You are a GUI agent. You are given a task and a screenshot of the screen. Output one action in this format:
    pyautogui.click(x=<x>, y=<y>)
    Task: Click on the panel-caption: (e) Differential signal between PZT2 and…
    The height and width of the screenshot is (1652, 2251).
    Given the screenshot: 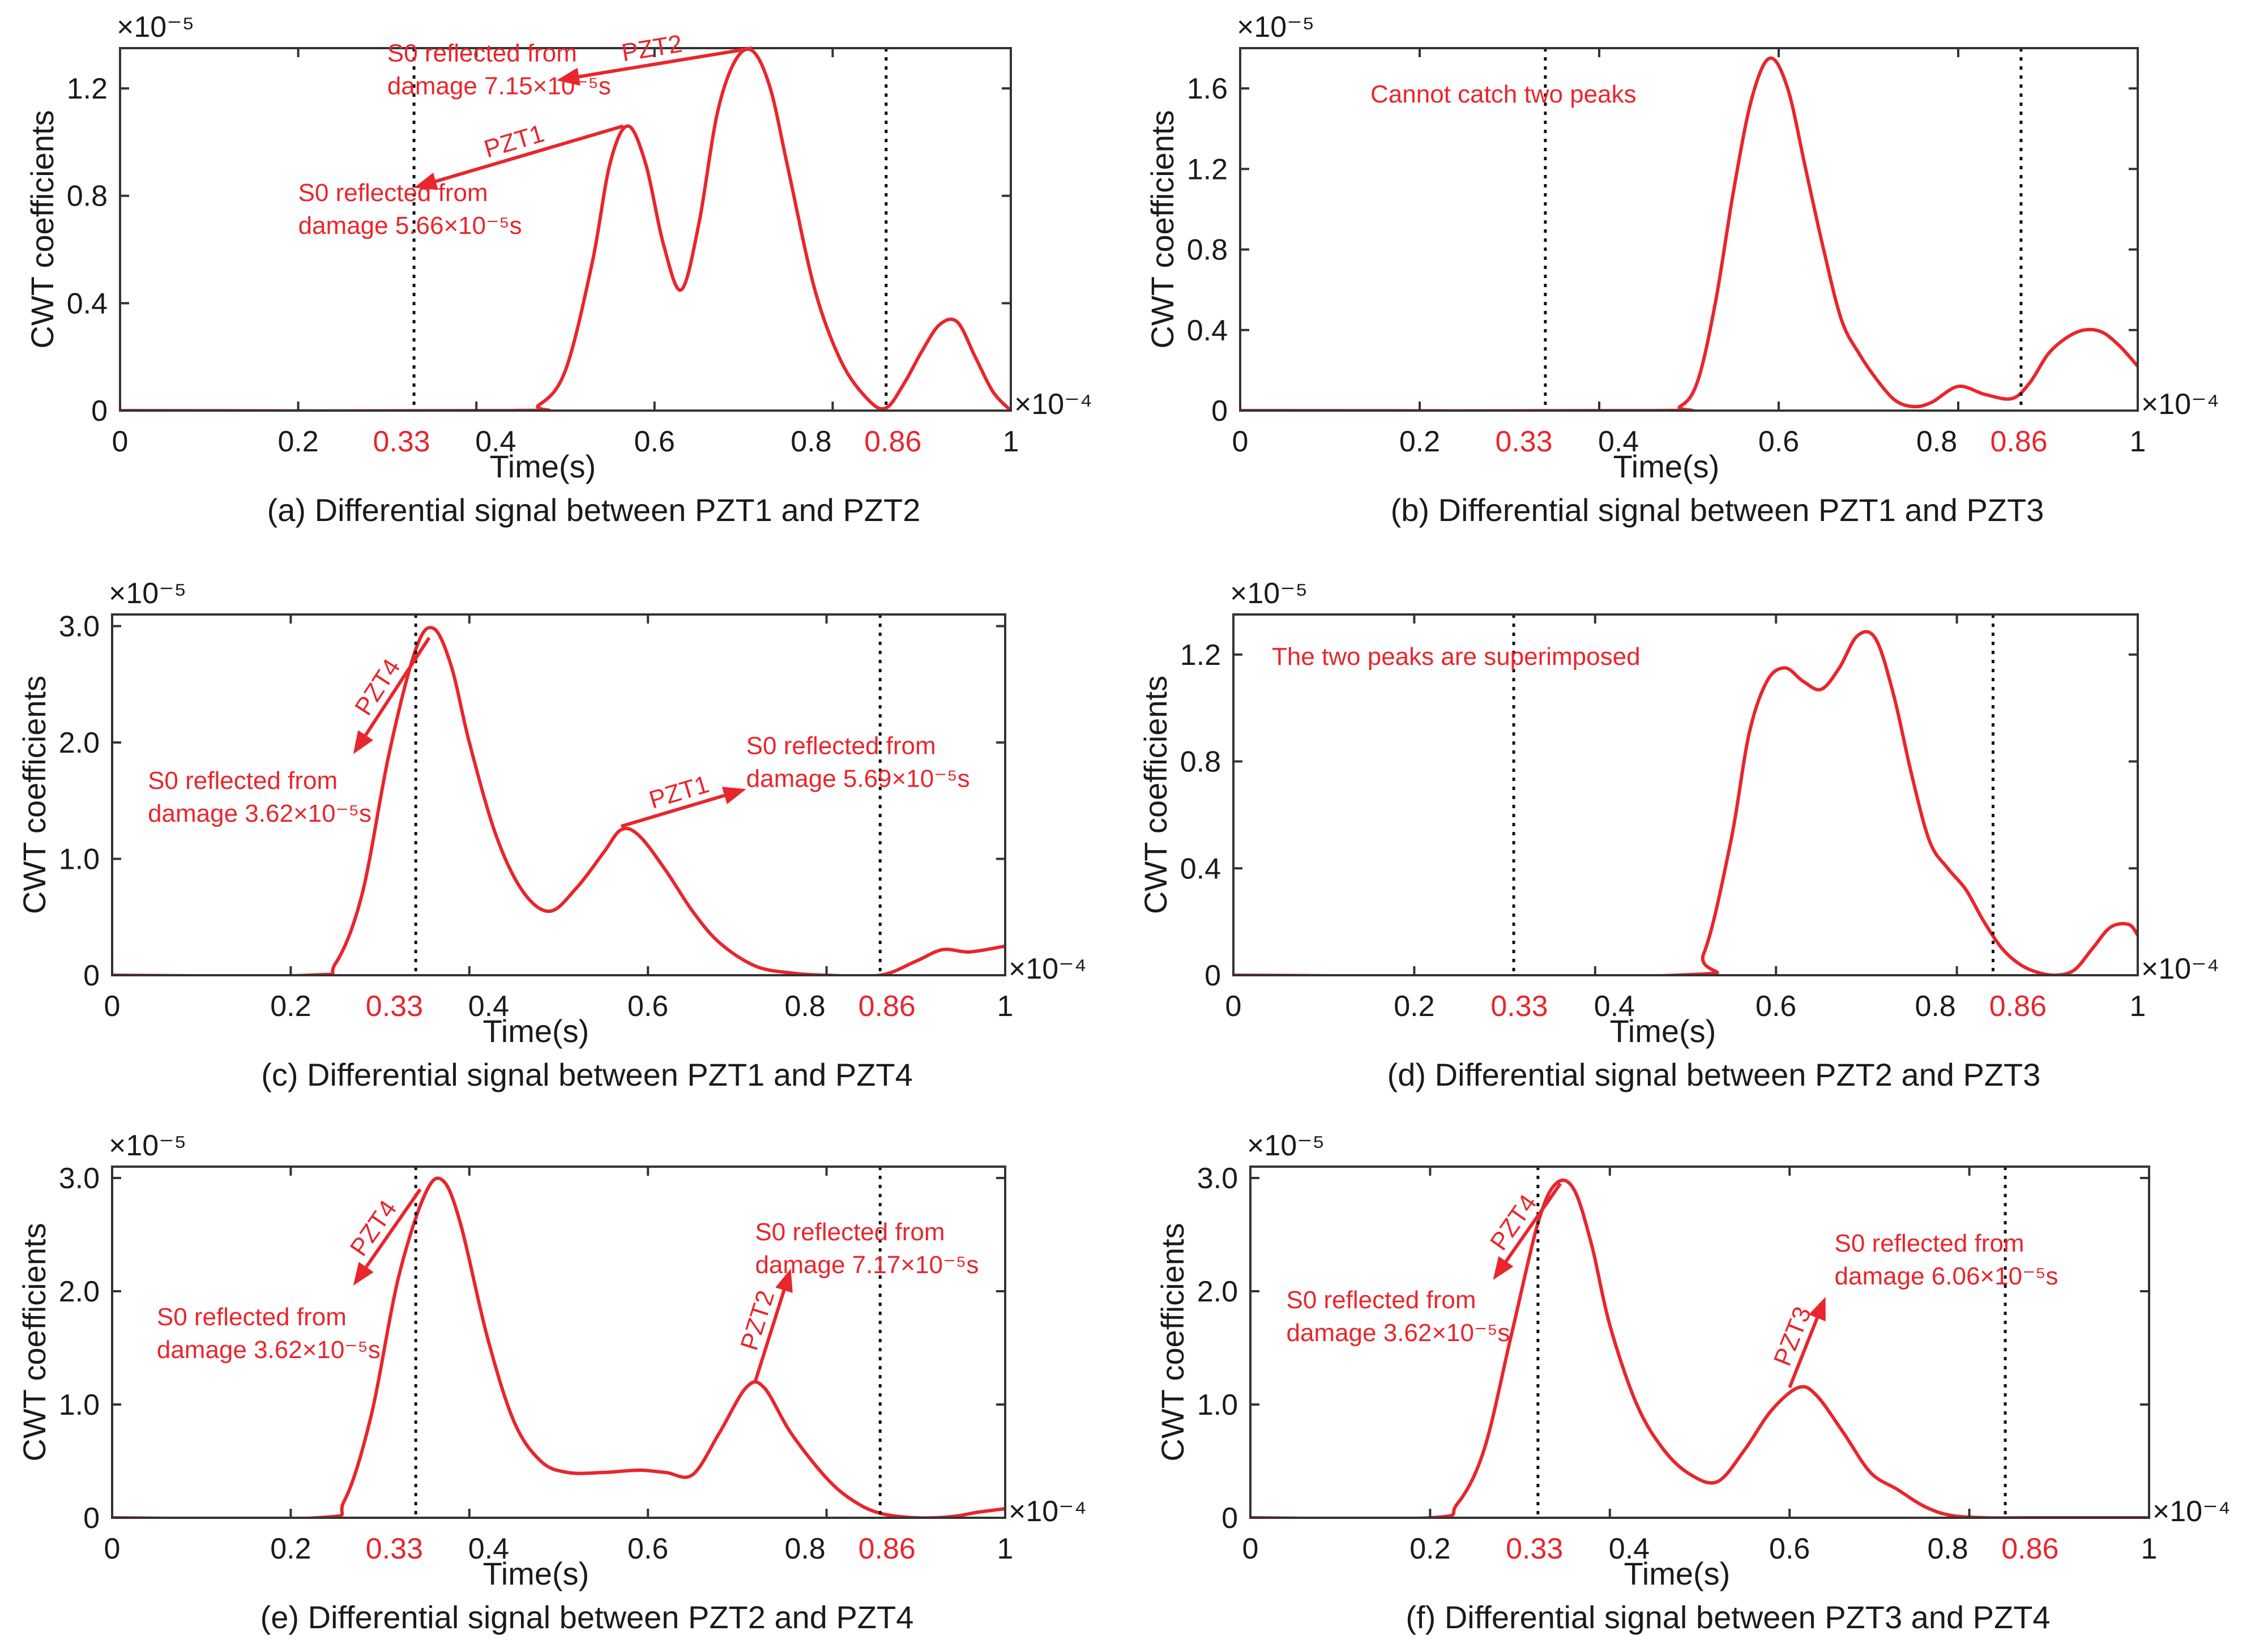 What is the action you would take?
    pyautogui.click(x=587, y=1617)
    